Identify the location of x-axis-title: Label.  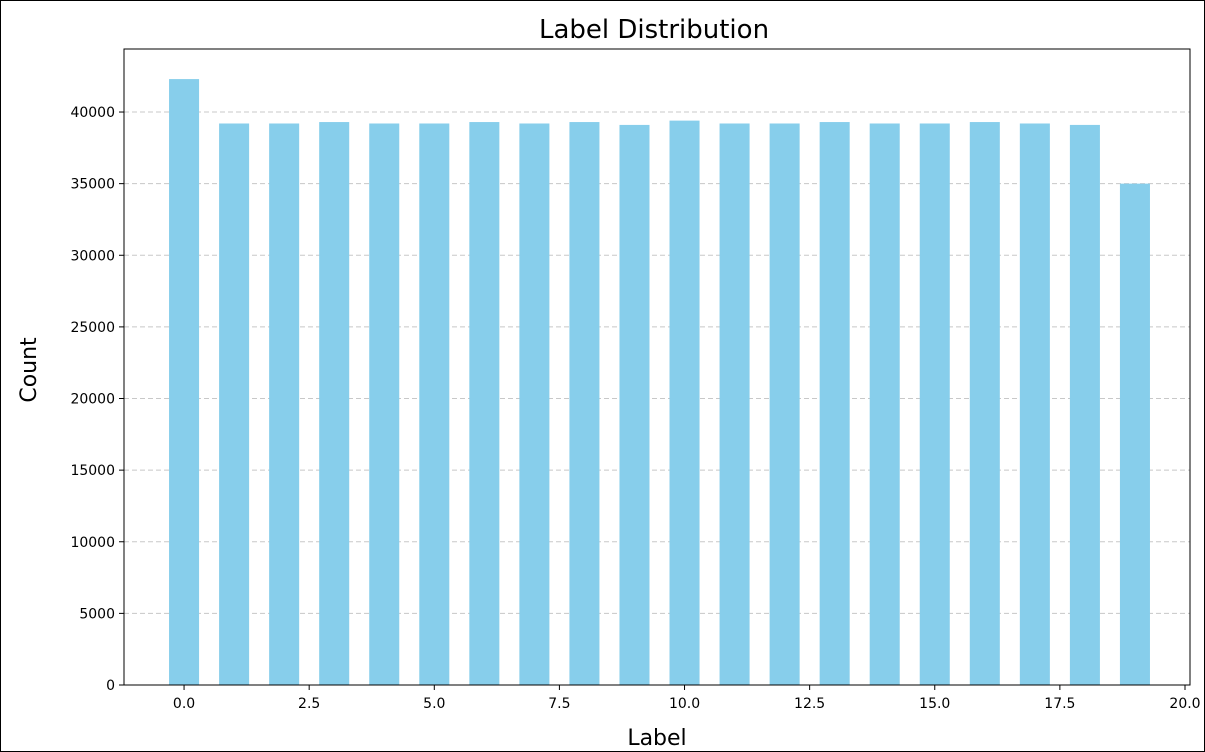
(656, 738).